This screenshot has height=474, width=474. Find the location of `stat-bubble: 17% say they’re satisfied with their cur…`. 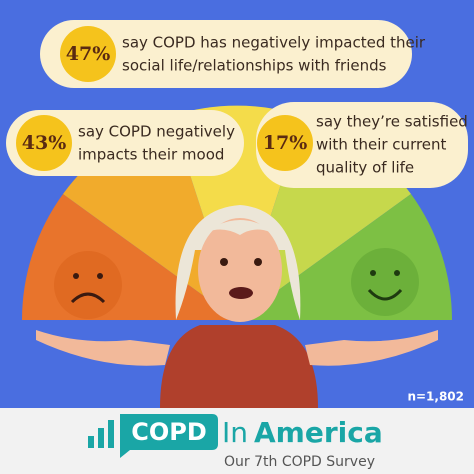

stat-bubble: 17% say they’re satisfied with their cur… is located at coordinates (362, 145).